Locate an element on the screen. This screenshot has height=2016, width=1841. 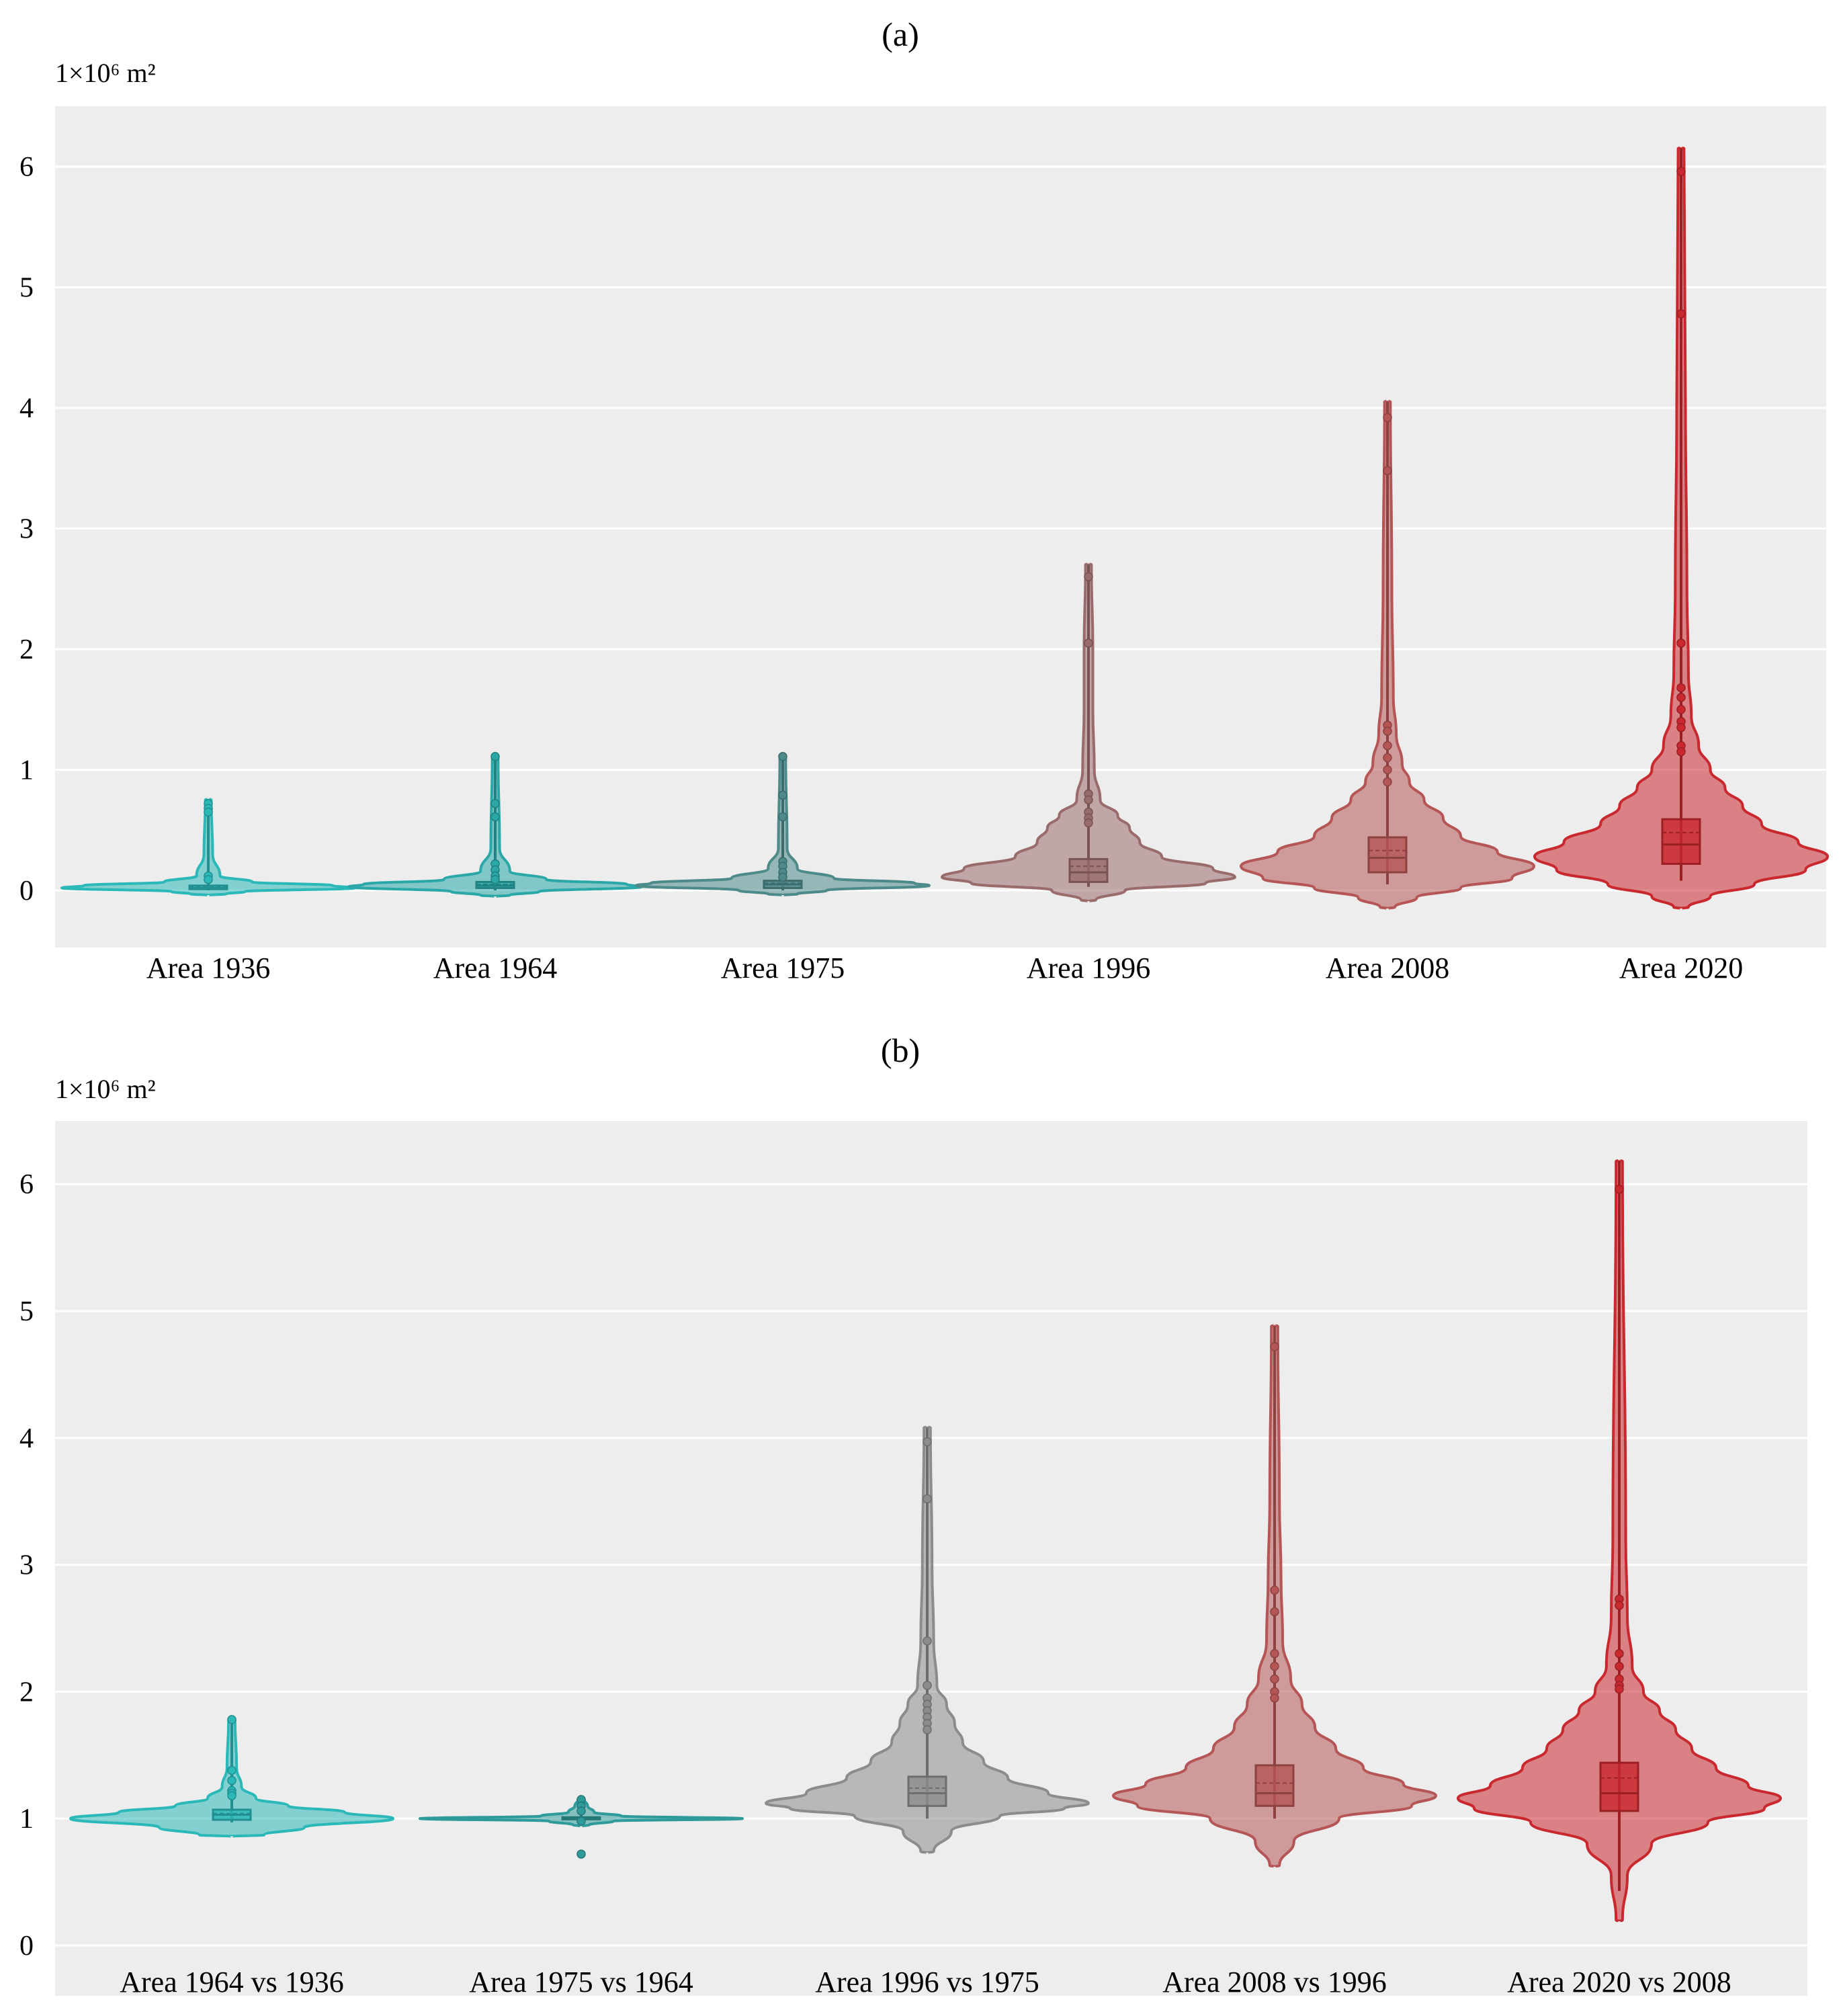
x-category-label: Area 1996 is located at coordinates (1089, 968).